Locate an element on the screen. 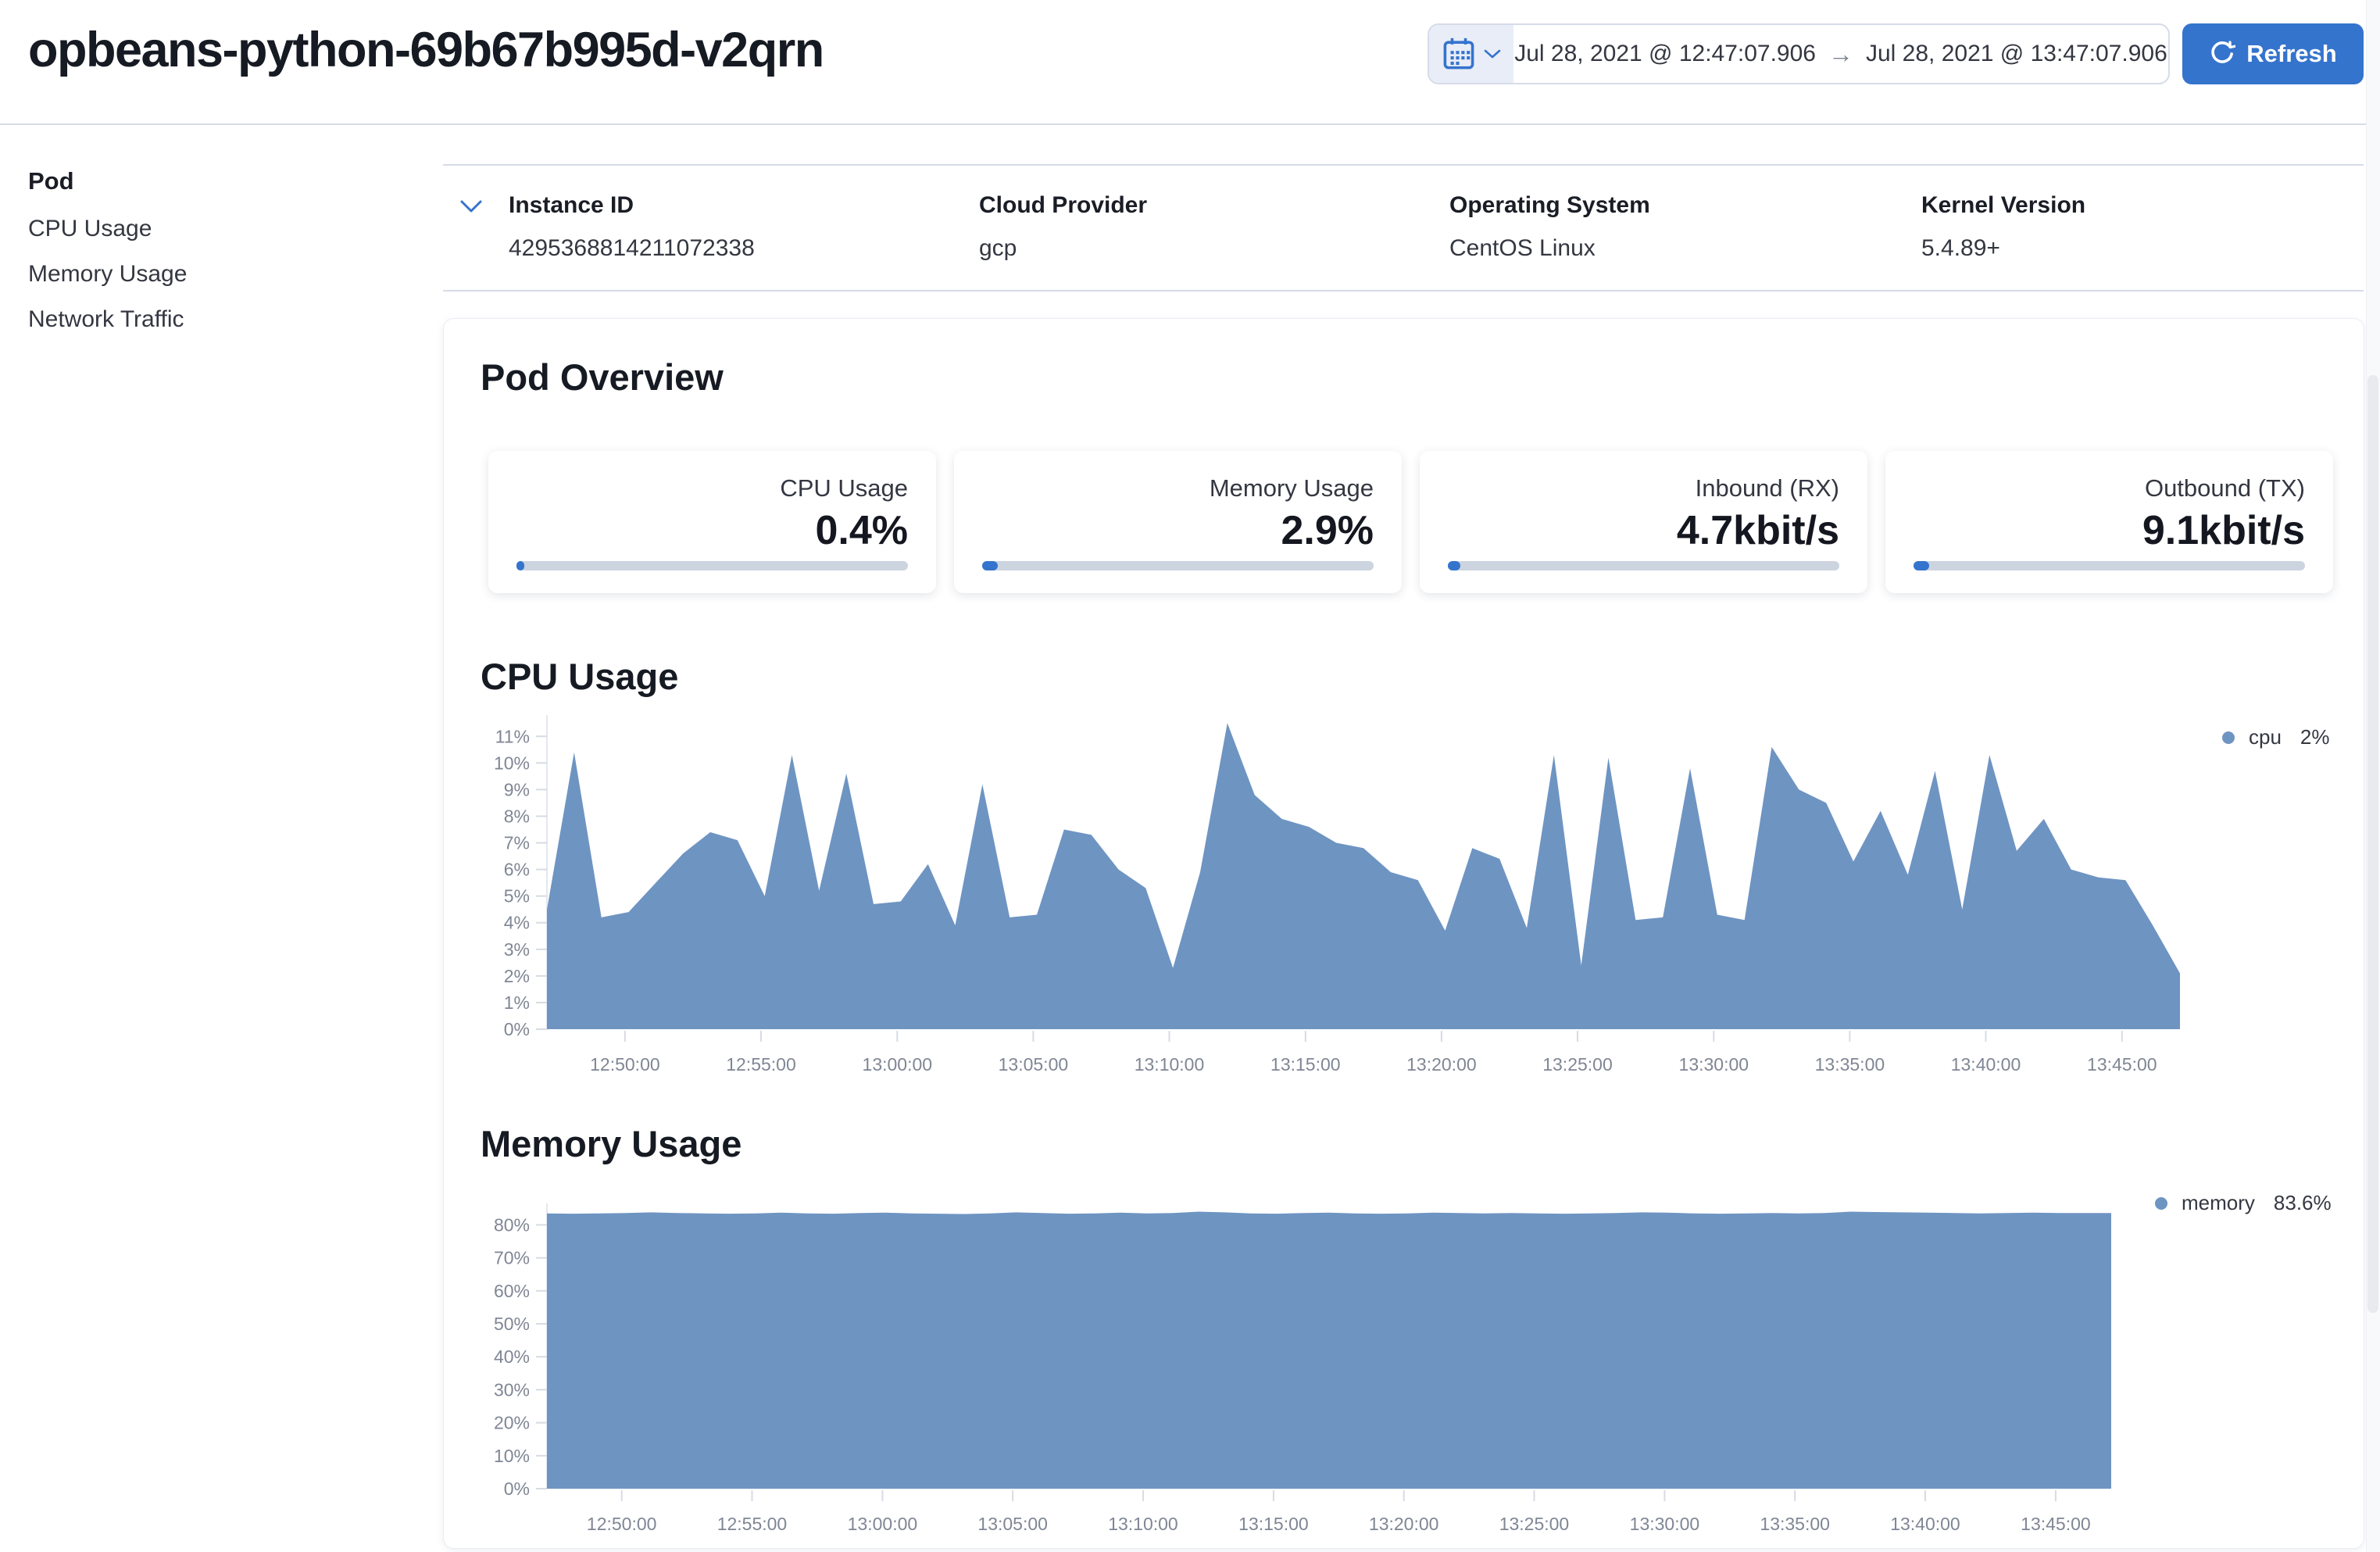 Image resolution: width=2380 pixels, height=1552 pixels. metadata-top-divider is located at coordinates (1403, 165).